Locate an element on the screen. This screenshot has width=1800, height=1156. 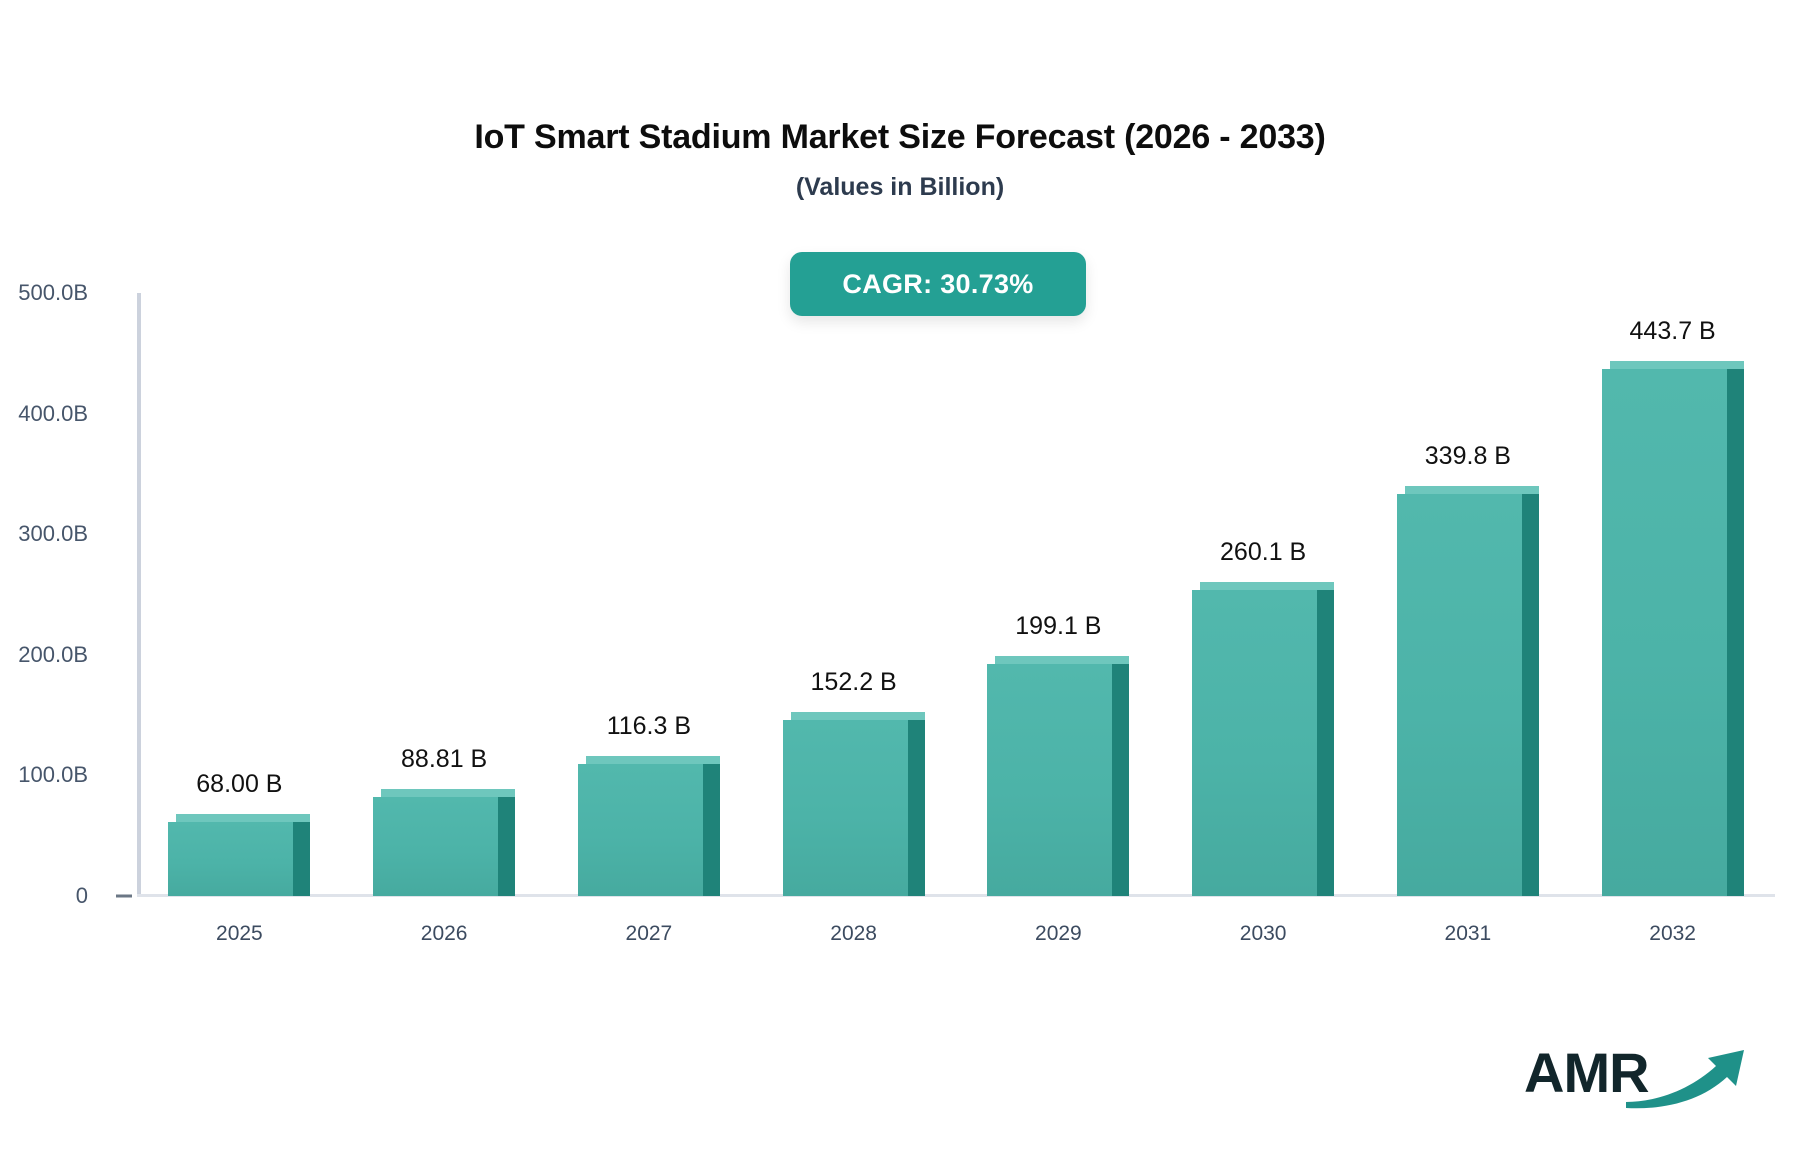
y-axis-tick-mark is located at coordinates (124, 896).